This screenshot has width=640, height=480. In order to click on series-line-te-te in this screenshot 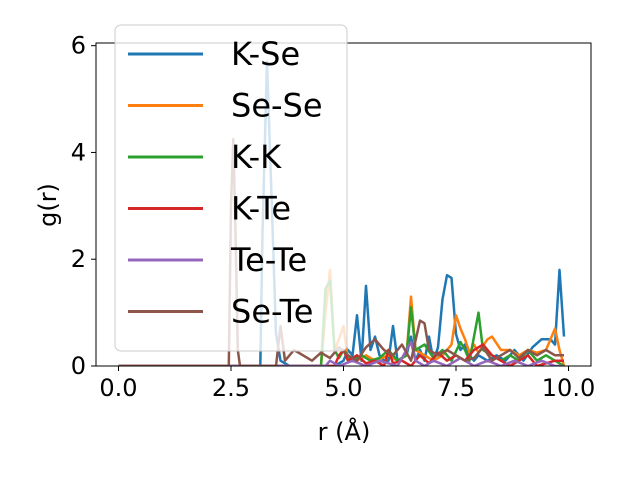, I will do `click(341, 353)`.